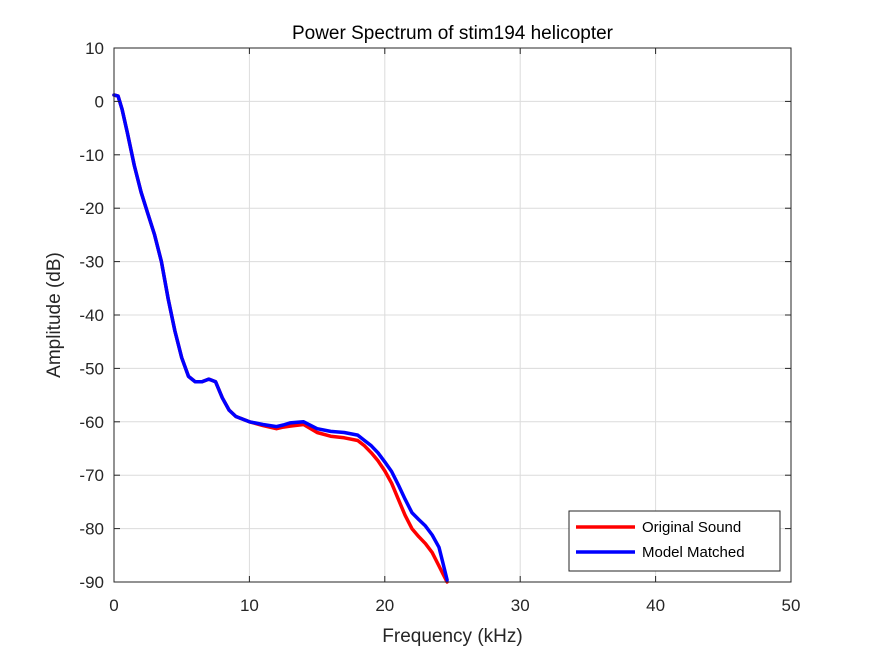  I want to click on y-tick-label: -60, so click(91, 422).